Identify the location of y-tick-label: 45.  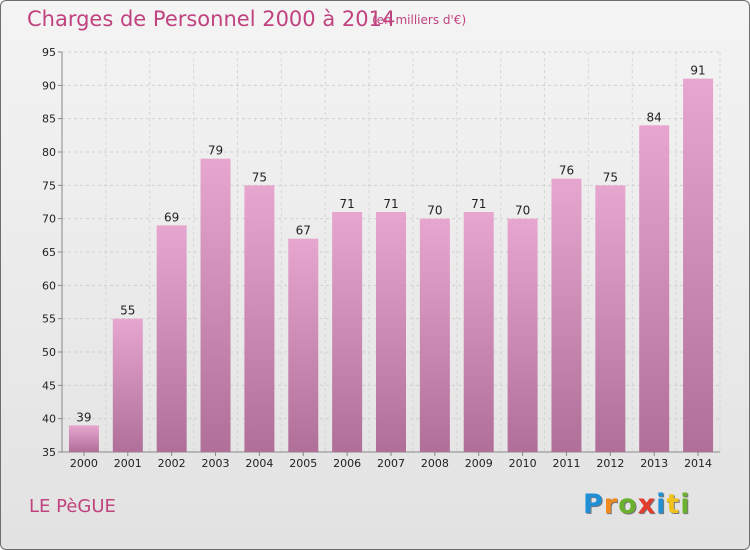
(49, 385).